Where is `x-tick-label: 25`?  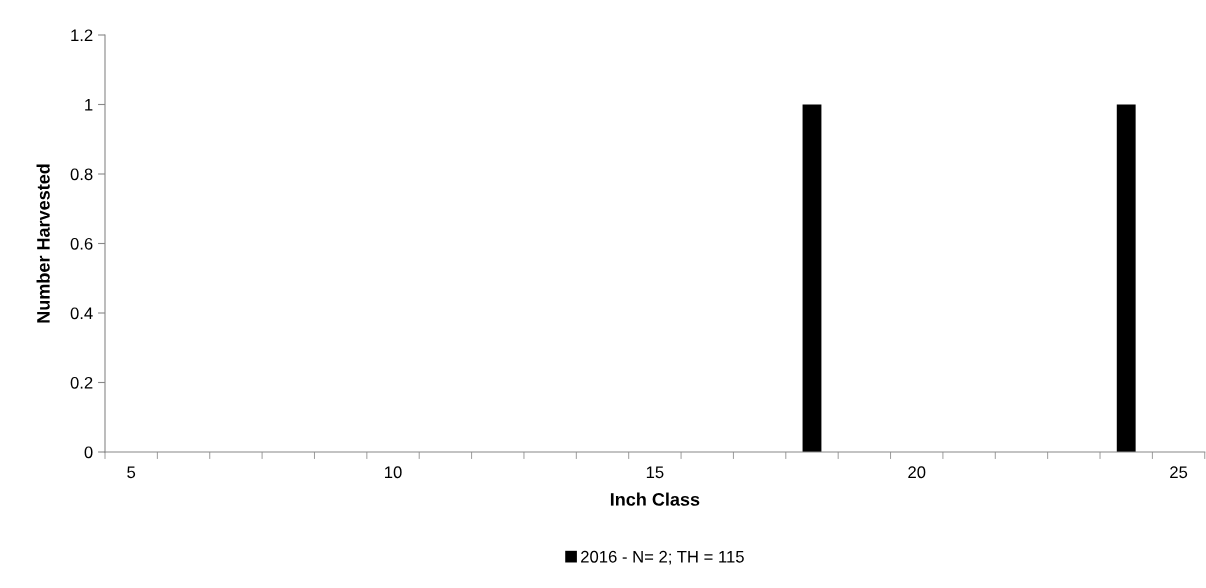 x-tick-label: 25 is located at coordinates (1179, 472).